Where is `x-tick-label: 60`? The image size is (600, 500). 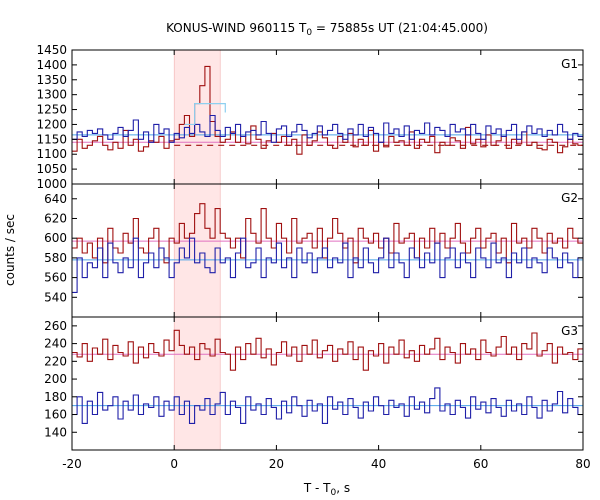
x-tick-label: 60 is located at coordinates (480, 464).